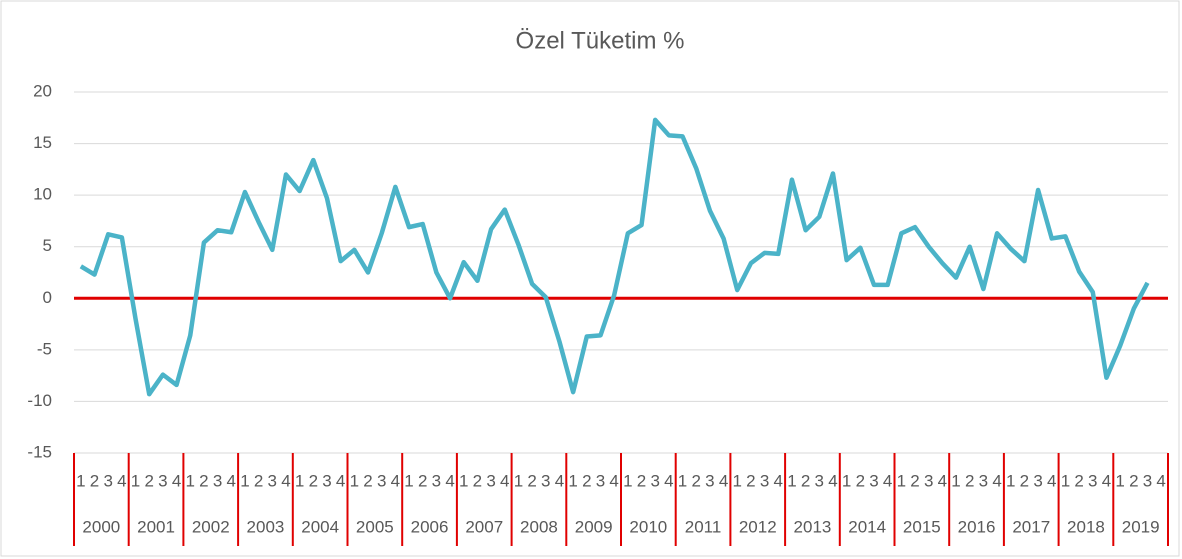  What do you see at coordinates (156, 526) in the screenshot?
I see `year-label: 2001` at bounding box center [156, 526].